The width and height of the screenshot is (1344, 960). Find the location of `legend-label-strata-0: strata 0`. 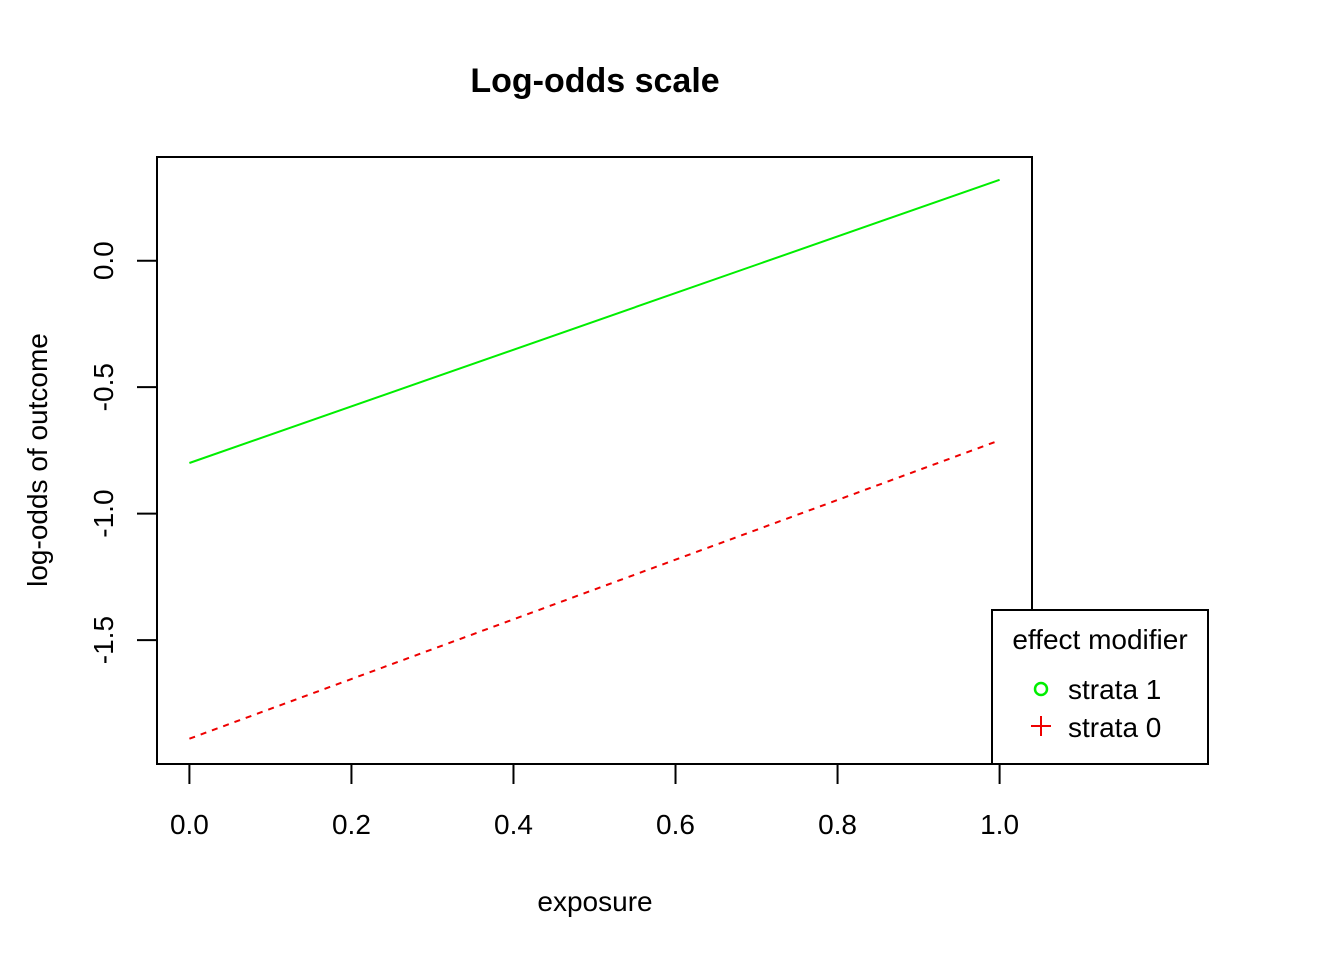

legend-label-strata-0: strata 0 is located at coordinates (1114, 727).